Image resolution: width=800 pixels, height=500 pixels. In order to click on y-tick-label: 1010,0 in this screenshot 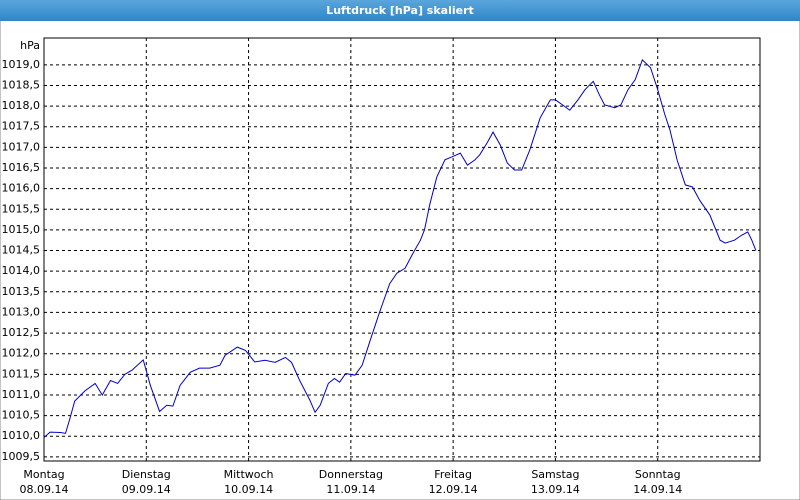, I will do `click(21, 435)`.